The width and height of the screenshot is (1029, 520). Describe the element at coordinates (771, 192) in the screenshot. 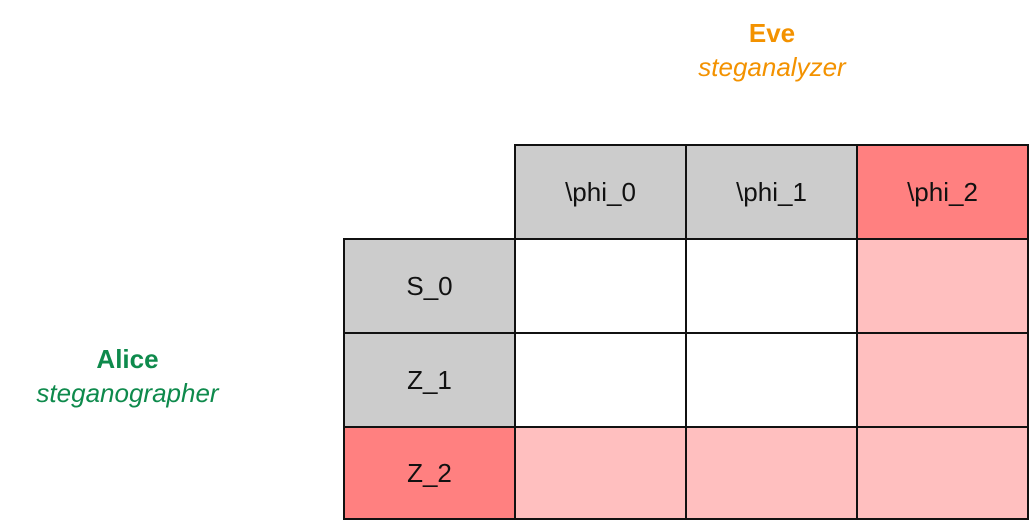

I see `column-header-phi-1: \phi_1` at that location.